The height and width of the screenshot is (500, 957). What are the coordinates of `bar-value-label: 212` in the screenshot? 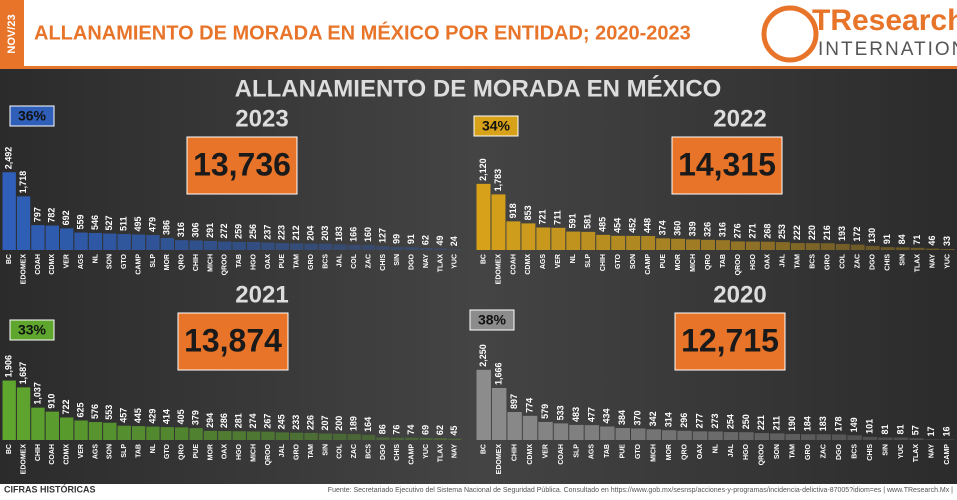 It's located at (296, 232).